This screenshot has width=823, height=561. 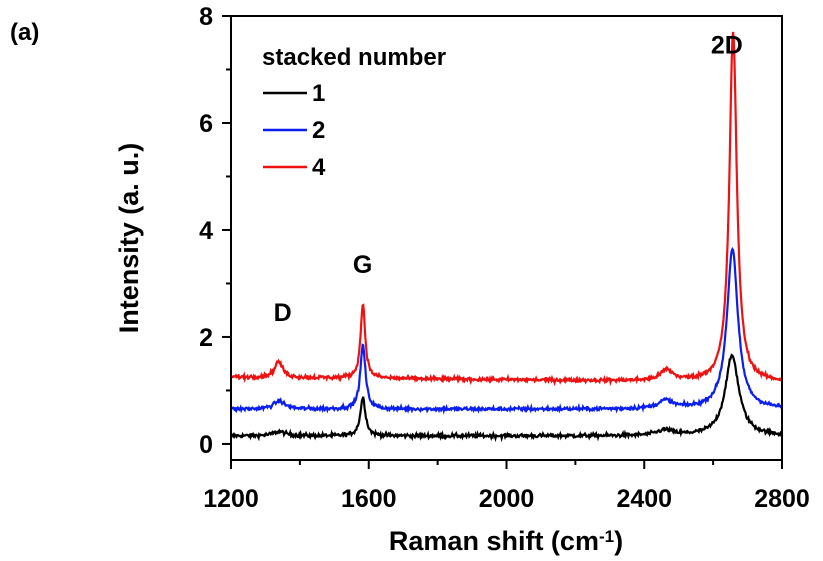 I want to click on x-tick-label: 2800, so click(x=782, y=499).